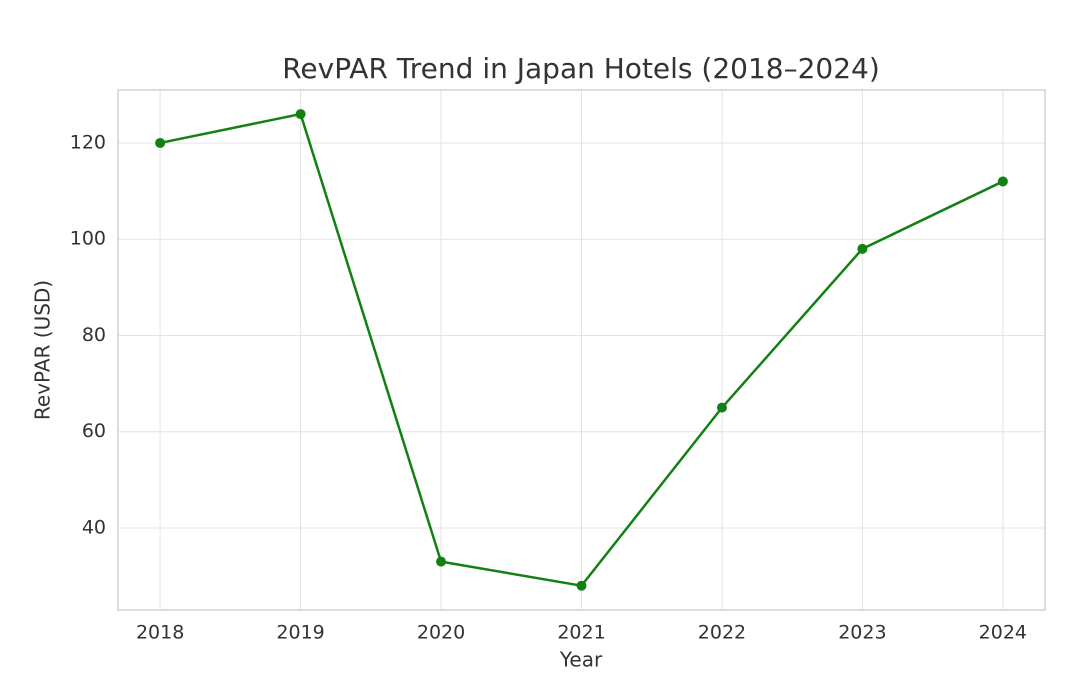  Describe the element at coordinates (722, 633) in the screenshot. I see `x-tick-label: 2022` at that location.